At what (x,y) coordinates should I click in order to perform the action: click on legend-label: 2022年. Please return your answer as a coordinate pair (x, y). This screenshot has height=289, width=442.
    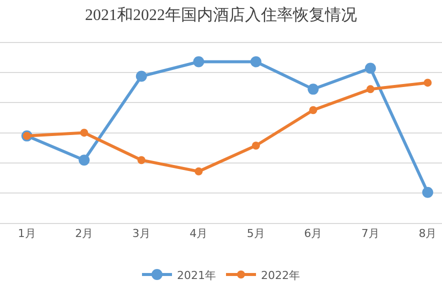
    Looking at the image, I should click on (280, 275).